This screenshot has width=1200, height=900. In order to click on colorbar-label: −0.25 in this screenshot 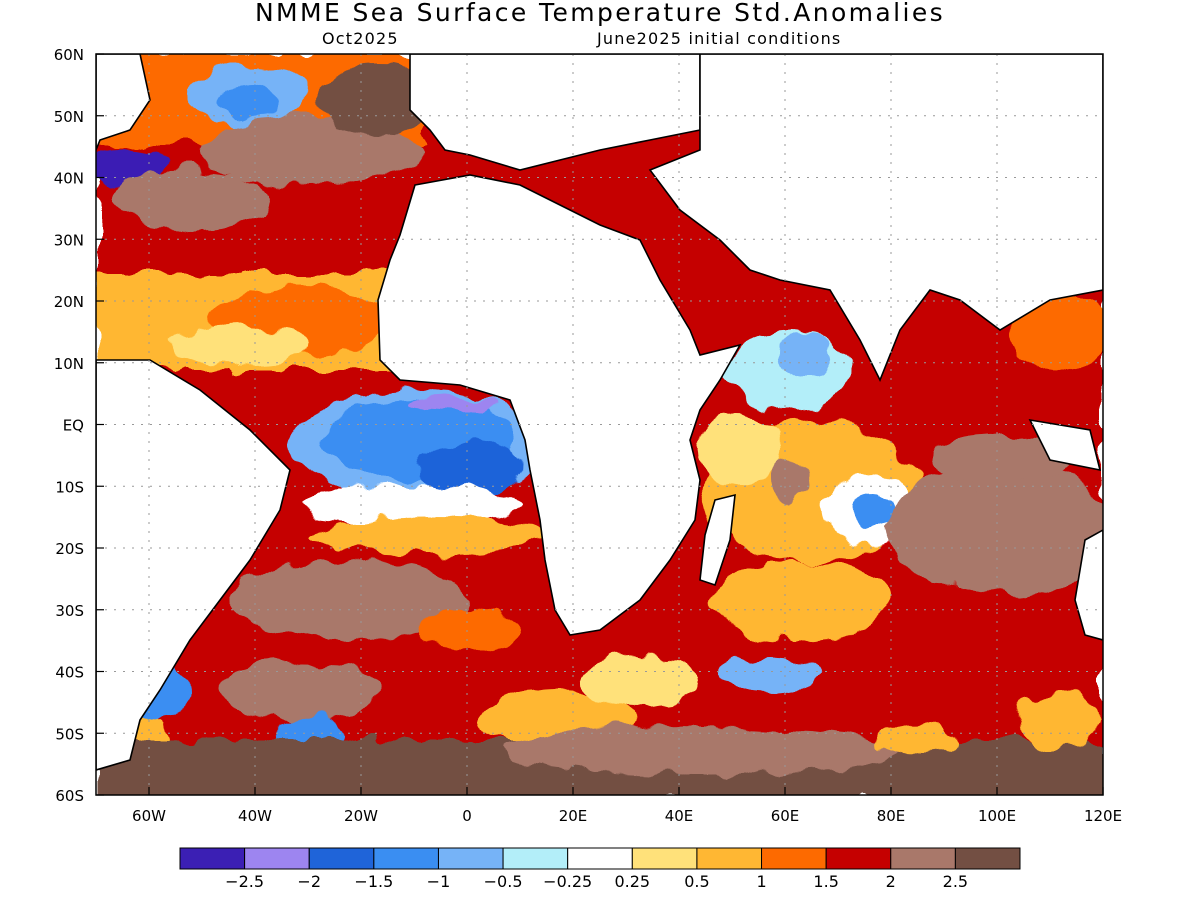, I will do `click(567, 881)`.